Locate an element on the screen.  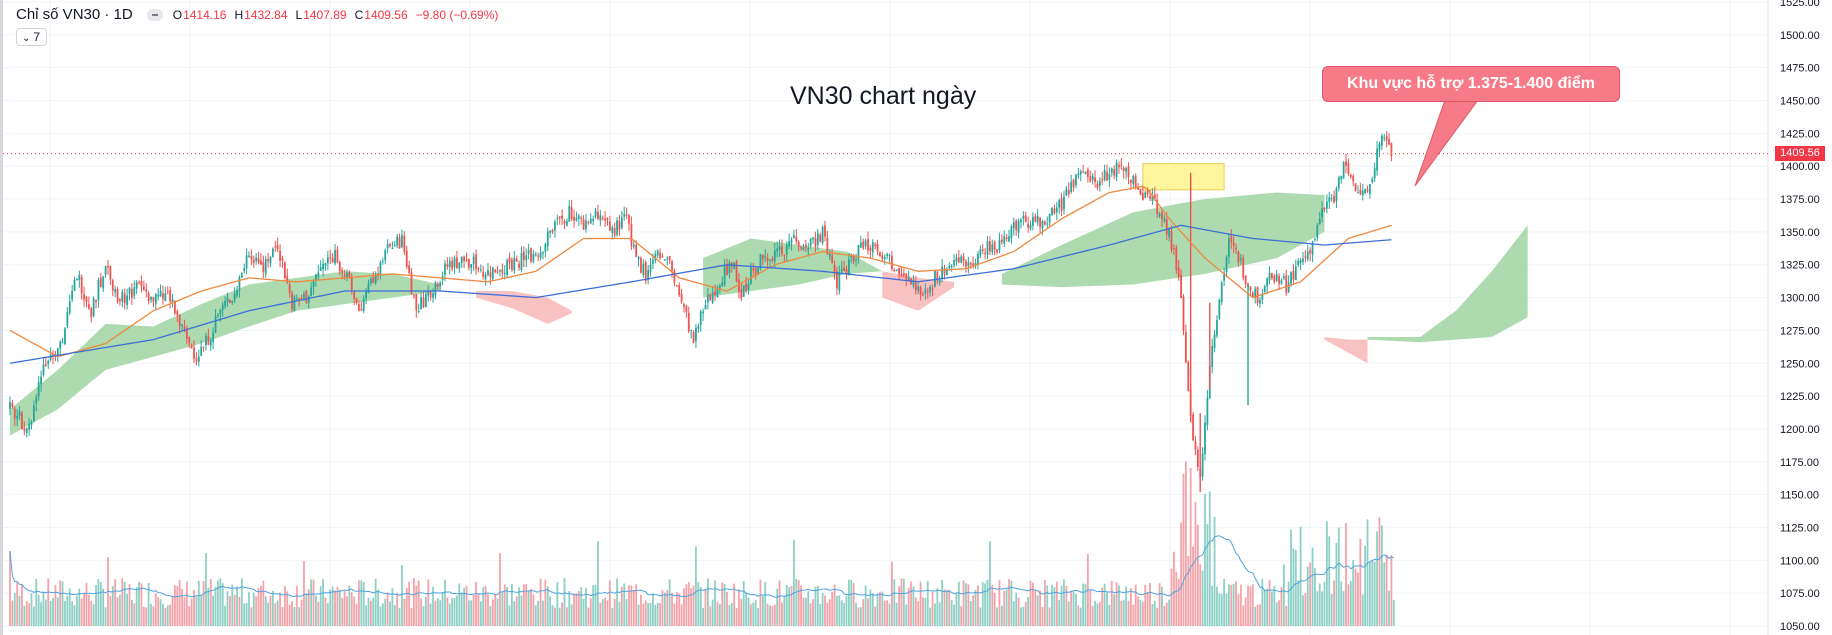
y-tick-label: 1475.00 is located at coordinates (1800, 69).